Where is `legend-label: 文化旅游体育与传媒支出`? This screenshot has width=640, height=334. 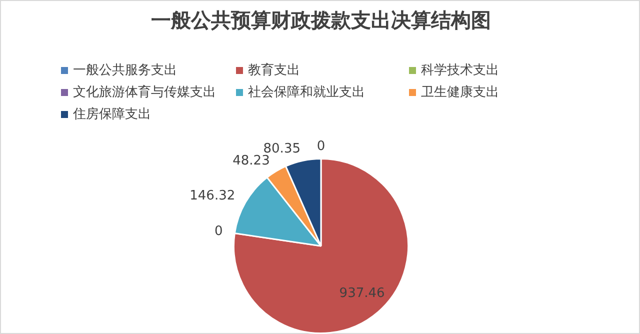
legend-label: 文化旅游体育与传媒支出 is located at coordinates (144, 92).